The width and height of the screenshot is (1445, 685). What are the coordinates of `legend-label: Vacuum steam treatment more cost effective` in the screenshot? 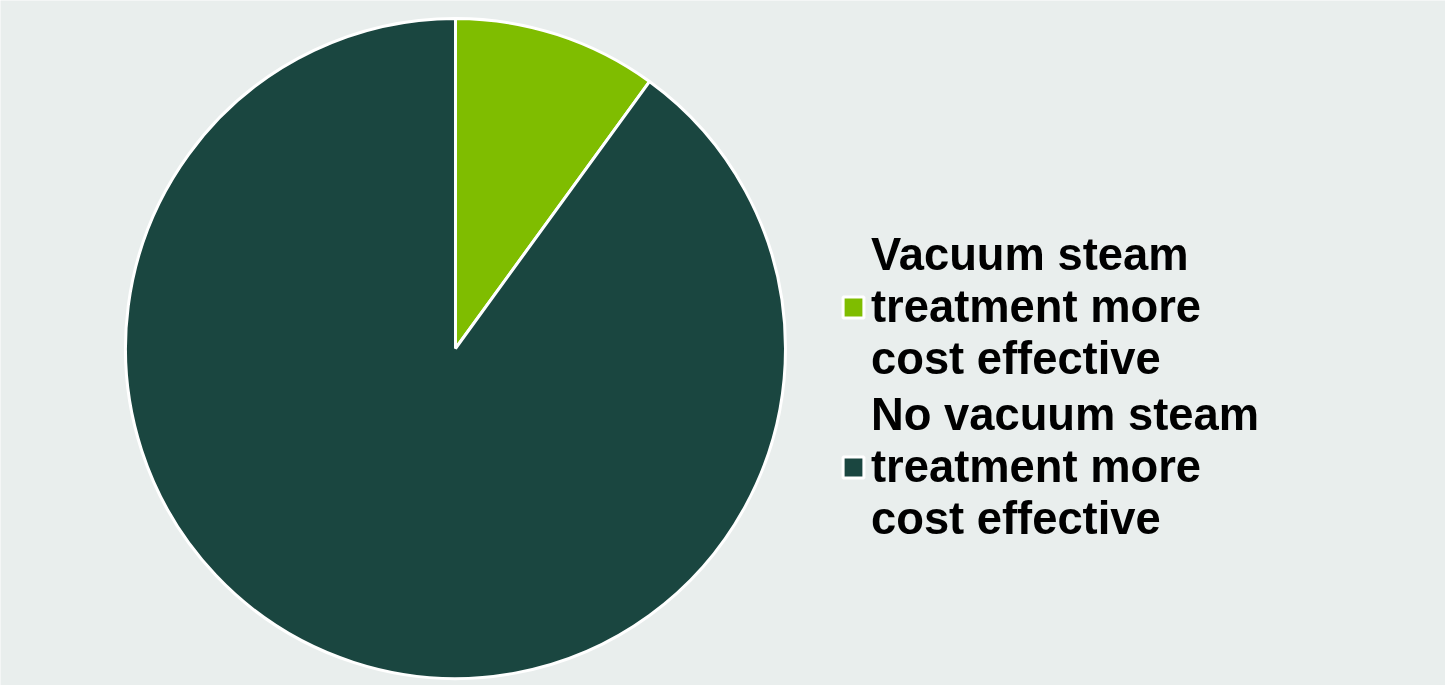 It's located at (1036, 307).